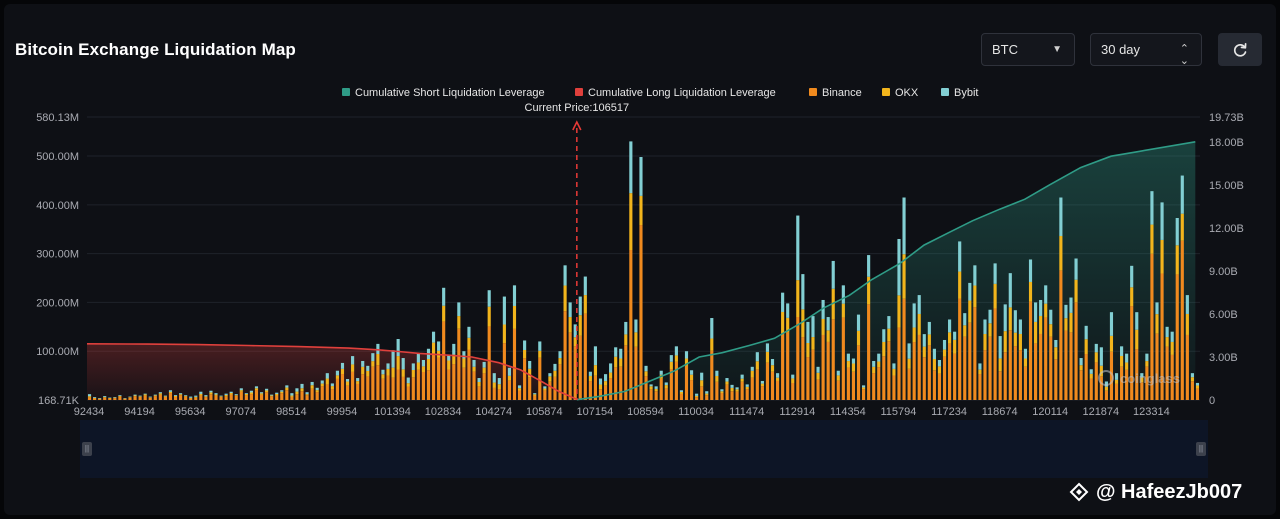 The height and width of the screenshot is (519, 1280). What do you see at coordinates (644, 449) in the screenshot?
I see `range-scroller: || ||` at bounding box center [644, 449].